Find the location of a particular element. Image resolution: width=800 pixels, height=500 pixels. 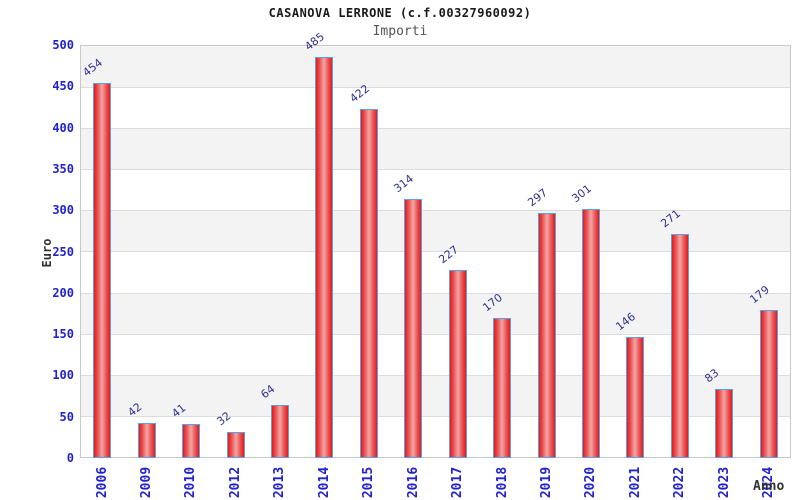

chart-title: CASANOVA LERRONE (c.f.00327960092) is located at coordinates (400, 13).